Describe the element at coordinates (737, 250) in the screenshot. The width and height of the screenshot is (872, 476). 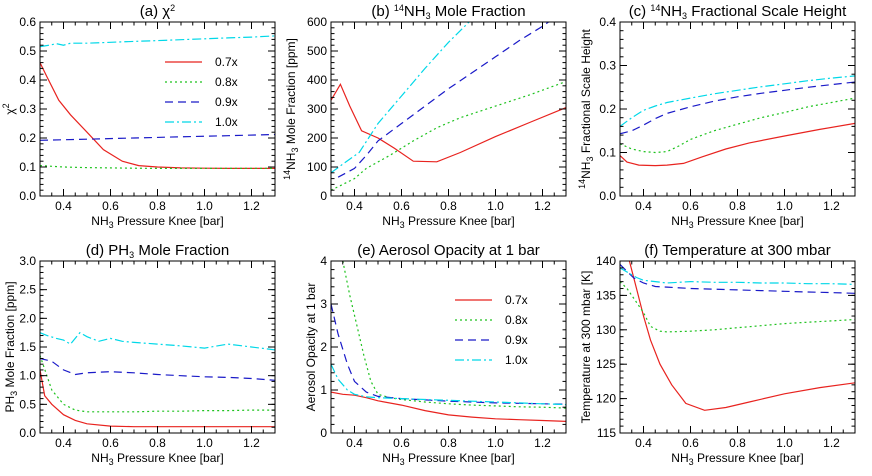
I see `panel-title: (f) Temperature at 300 mbar` at that location.